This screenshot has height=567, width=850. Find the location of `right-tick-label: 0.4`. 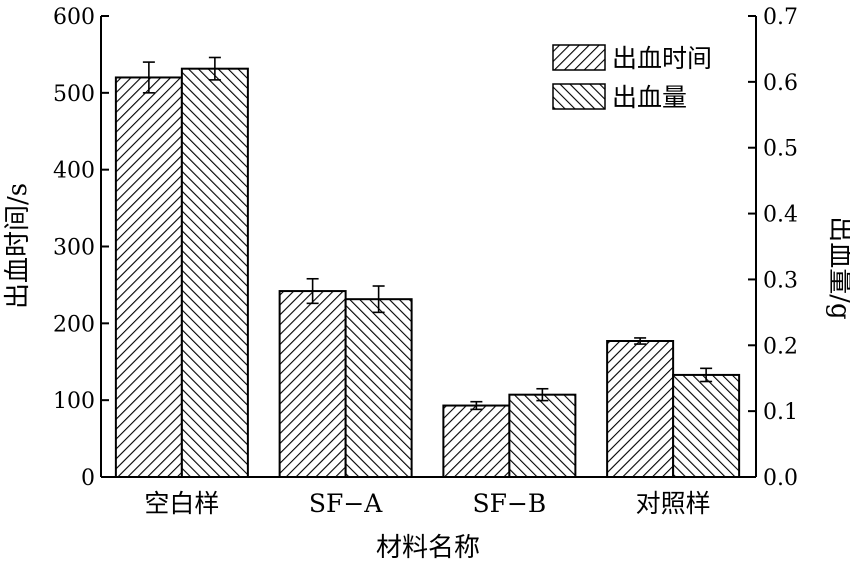

right-tick-label: 0.4 is located at coordinates (780, 215).